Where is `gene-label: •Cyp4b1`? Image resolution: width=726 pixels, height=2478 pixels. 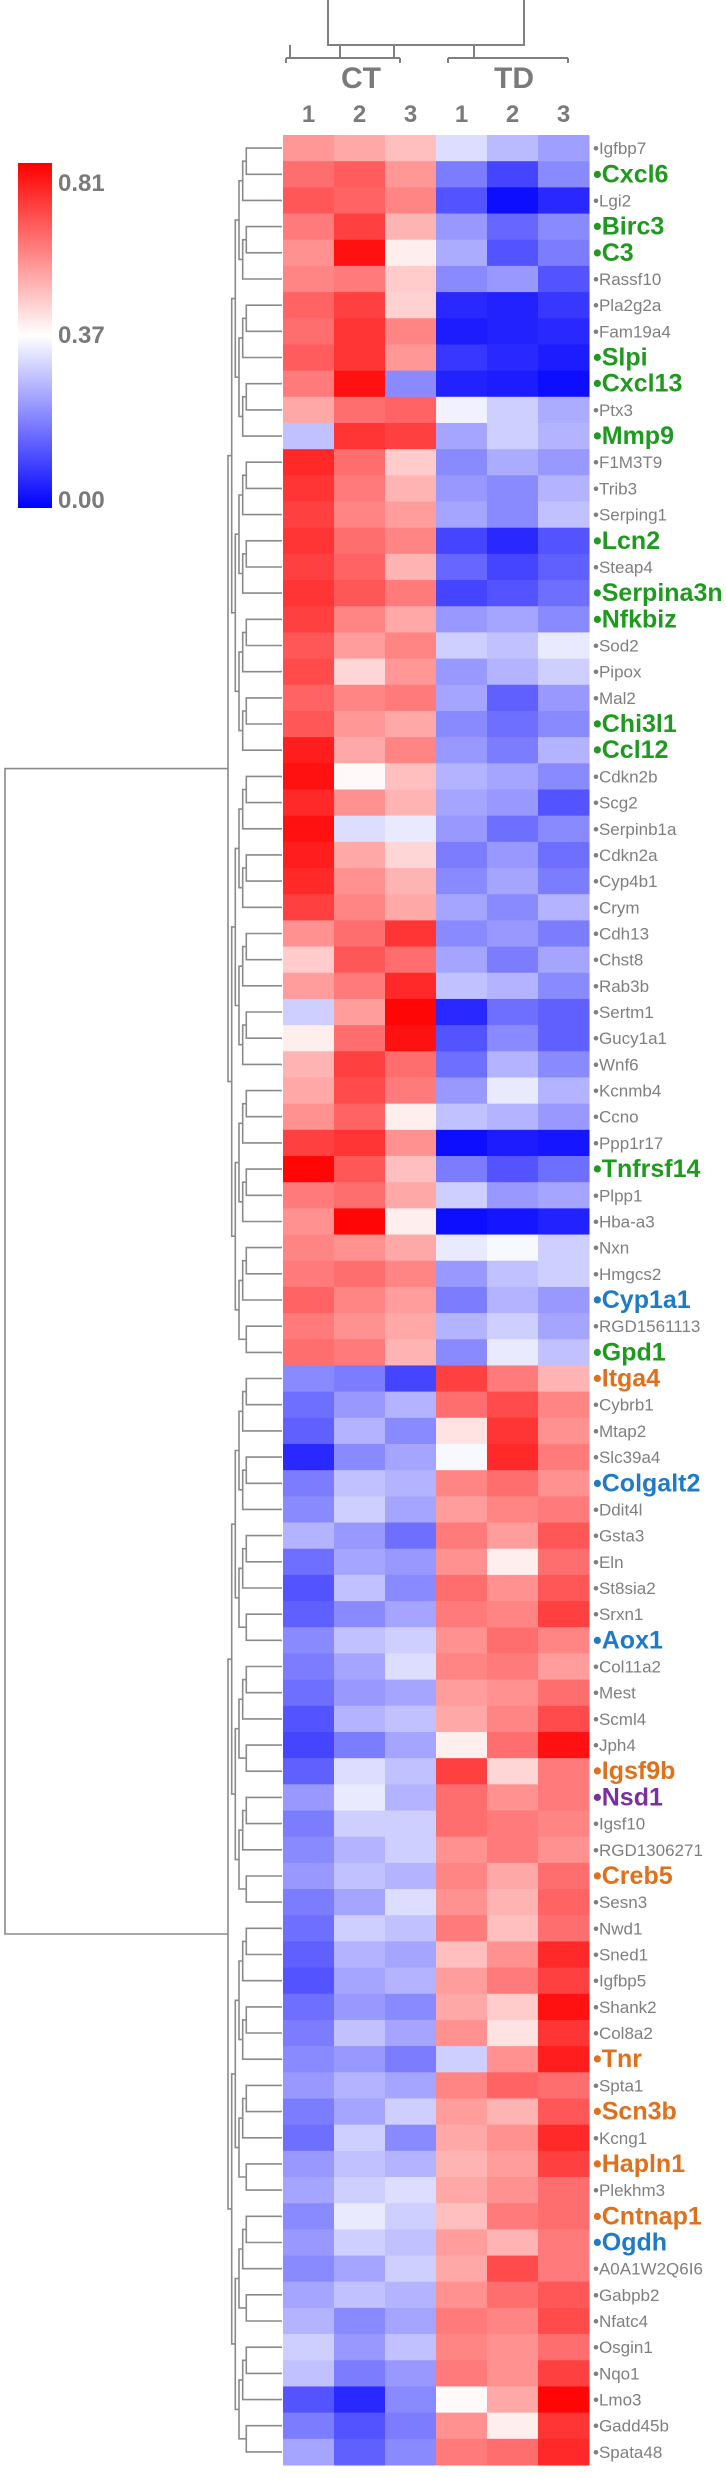 gene-label: •Cyp4b1 is located at coordinates (625, 881).